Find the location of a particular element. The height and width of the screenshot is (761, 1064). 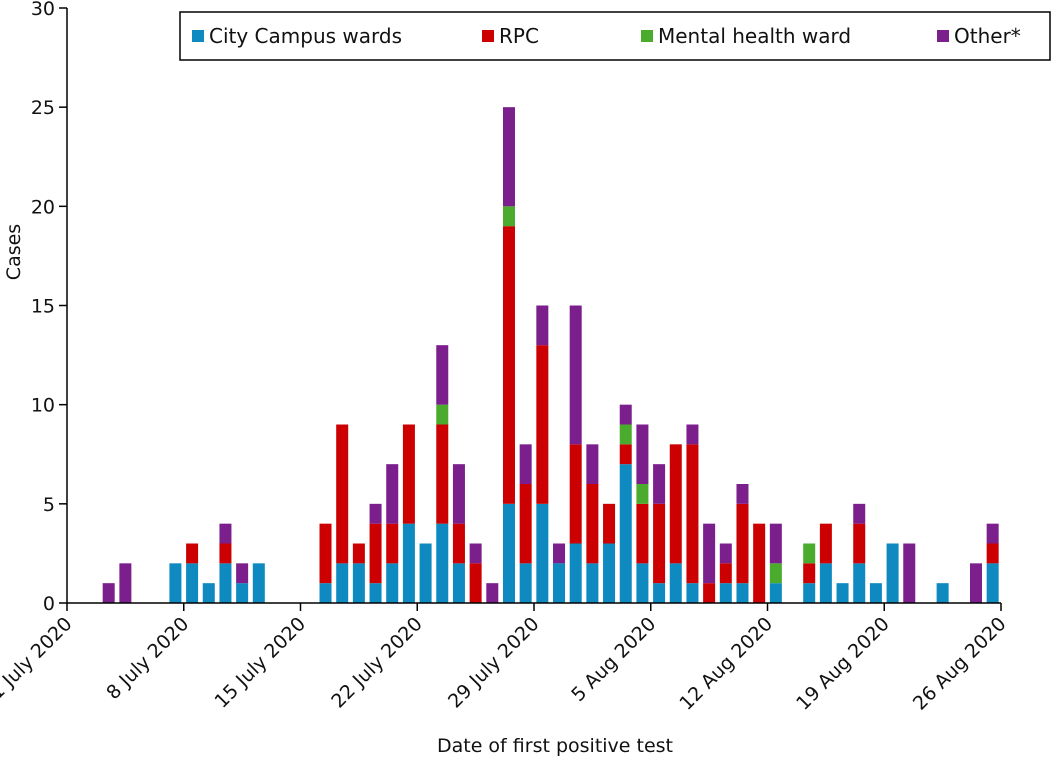

x-axis-label: Date of first positive test is located at coordinates (555, 746).